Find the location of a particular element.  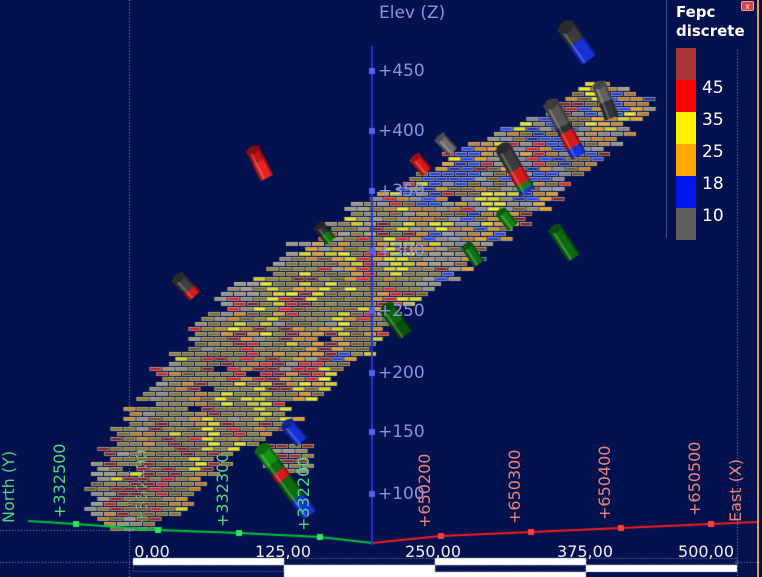

legend-value-label: 18 is located at coordinates (713, 184).